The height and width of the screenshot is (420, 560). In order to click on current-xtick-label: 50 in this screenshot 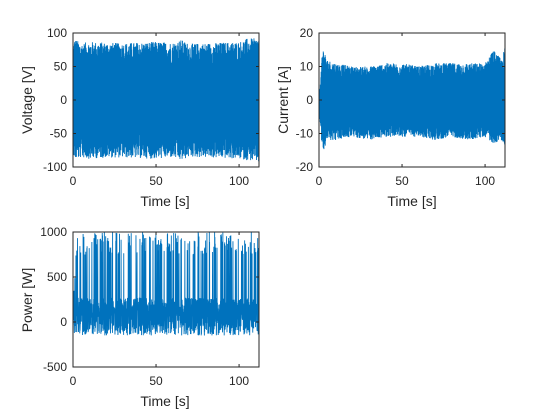, I will do `click(402, 181)`.